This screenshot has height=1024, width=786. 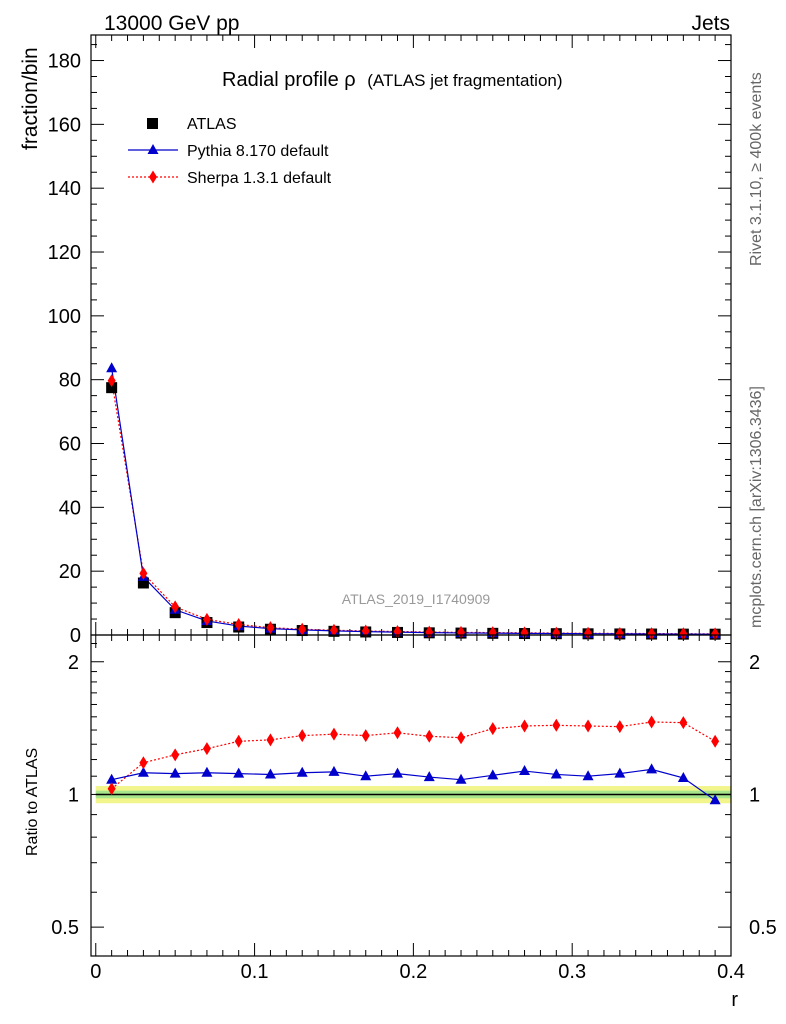 What do you see at coordinates (70, 381) in the screenshot?
I see `main-ytick-label: 80` at bounding box center [70, 381].